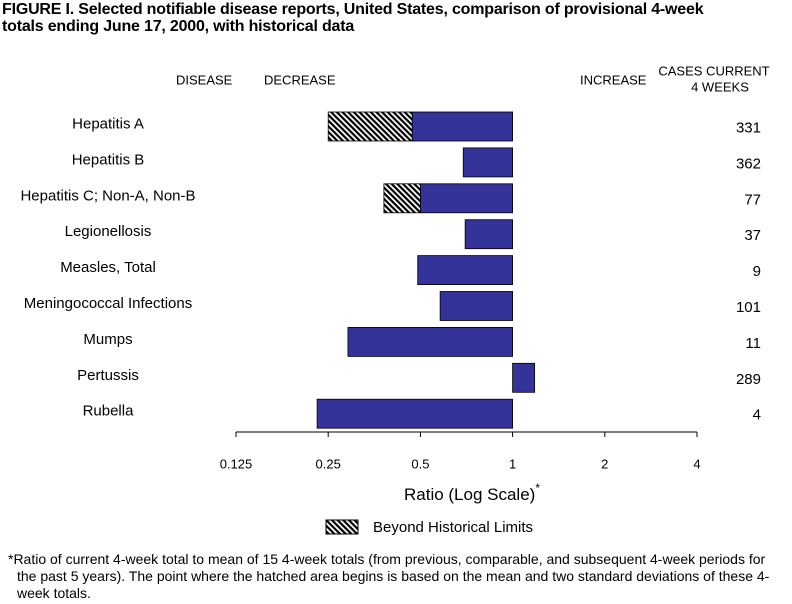  I want to click on x-axis-label: Ratio (Log Scale), so click(469, 494).